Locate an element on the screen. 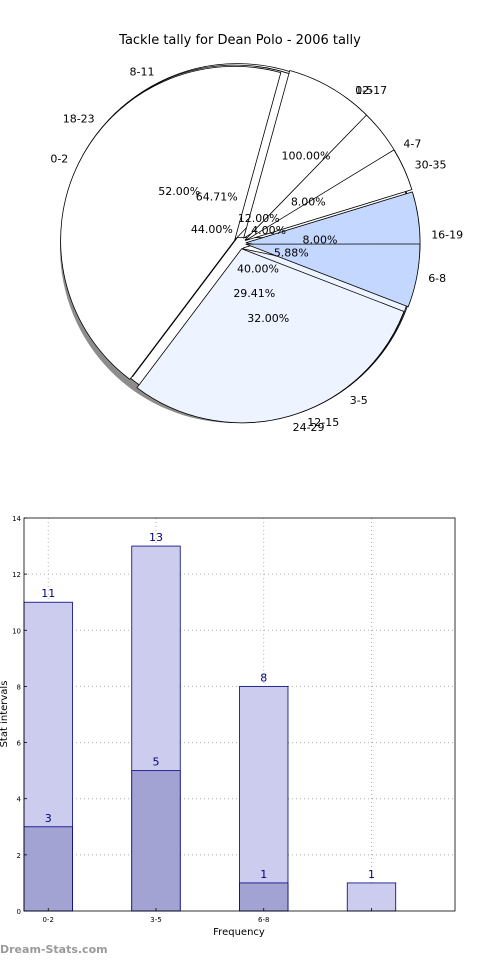  bar-y-tick-label-5: 10 is located at coordinates (16, 631).